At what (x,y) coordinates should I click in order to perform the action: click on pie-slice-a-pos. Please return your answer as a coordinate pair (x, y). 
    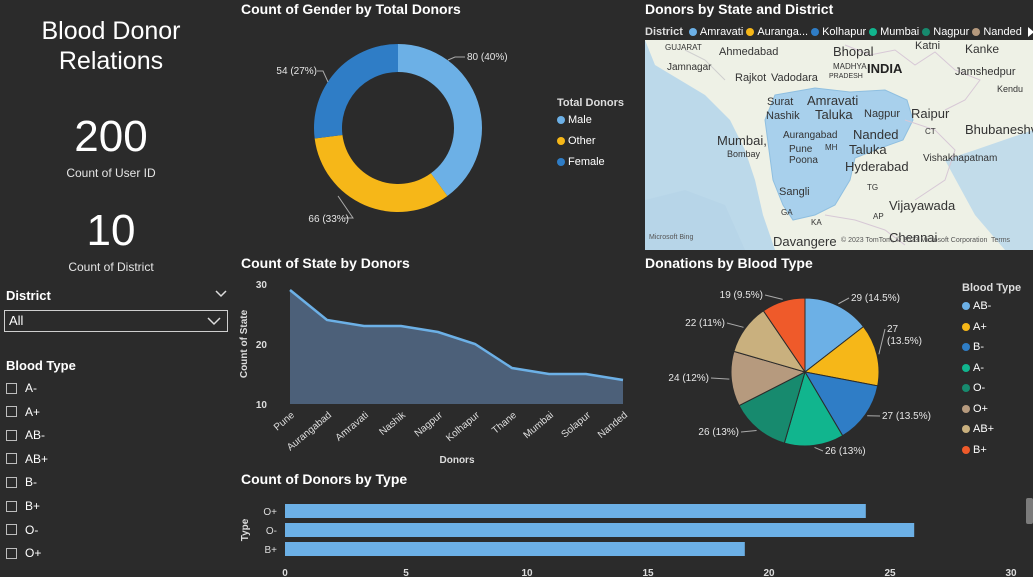
    Looking at the image, I should click on (841, 356).